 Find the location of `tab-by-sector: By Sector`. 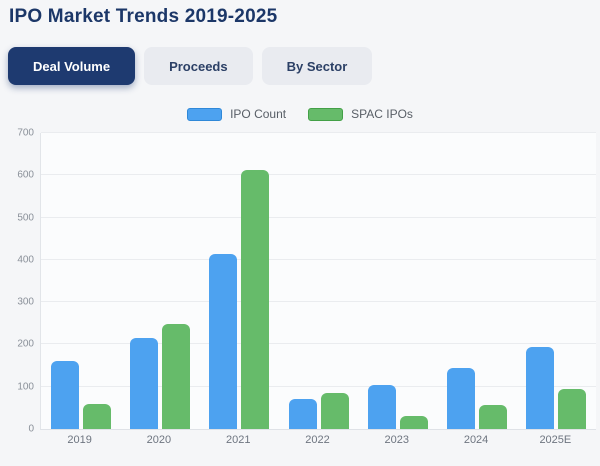

tab-by-sector: By Sector is located at coordinates (317, 66).